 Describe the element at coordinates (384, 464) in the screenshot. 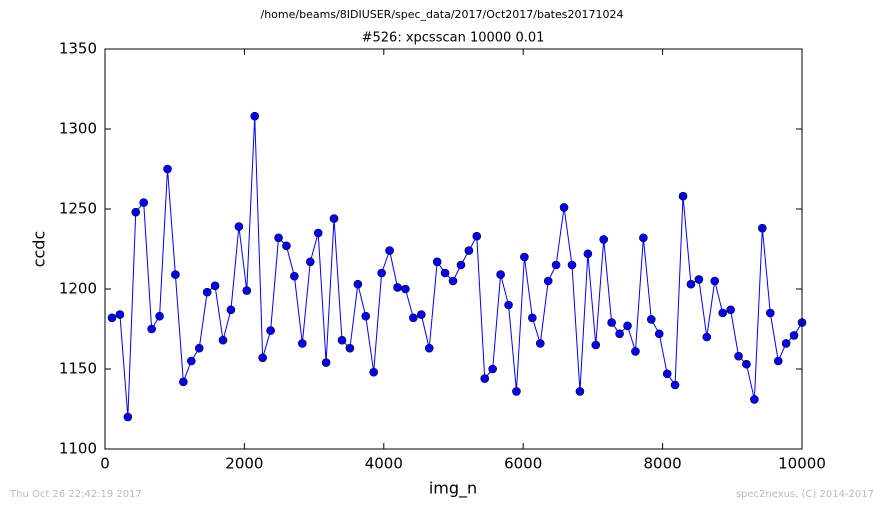

I see `x-tick-label: 4000` at that location.